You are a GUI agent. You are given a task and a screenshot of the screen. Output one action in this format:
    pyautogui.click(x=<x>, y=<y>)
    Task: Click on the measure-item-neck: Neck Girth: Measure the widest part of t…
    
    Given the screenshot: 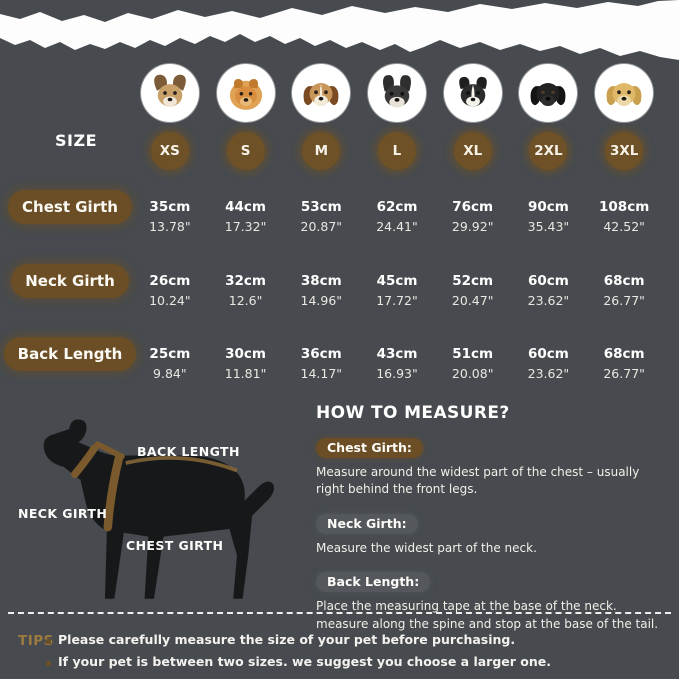 What is the action you would take?
    pyautogui.click(x=492, y=535)
    